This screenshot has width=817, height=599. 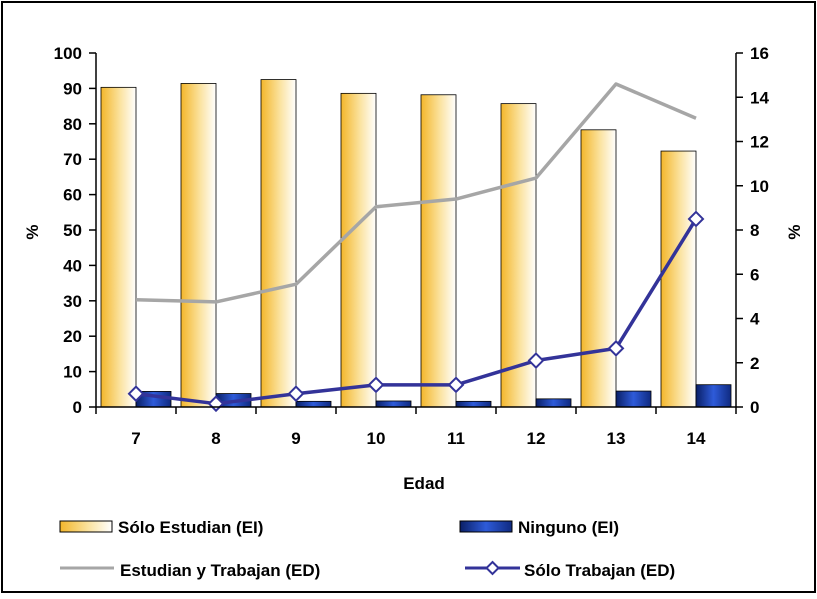 What do you see at coordinates (754, 230) in the screenshot?
I see `y-right-tick-label-8: 8` at bounding box center [754, 230].